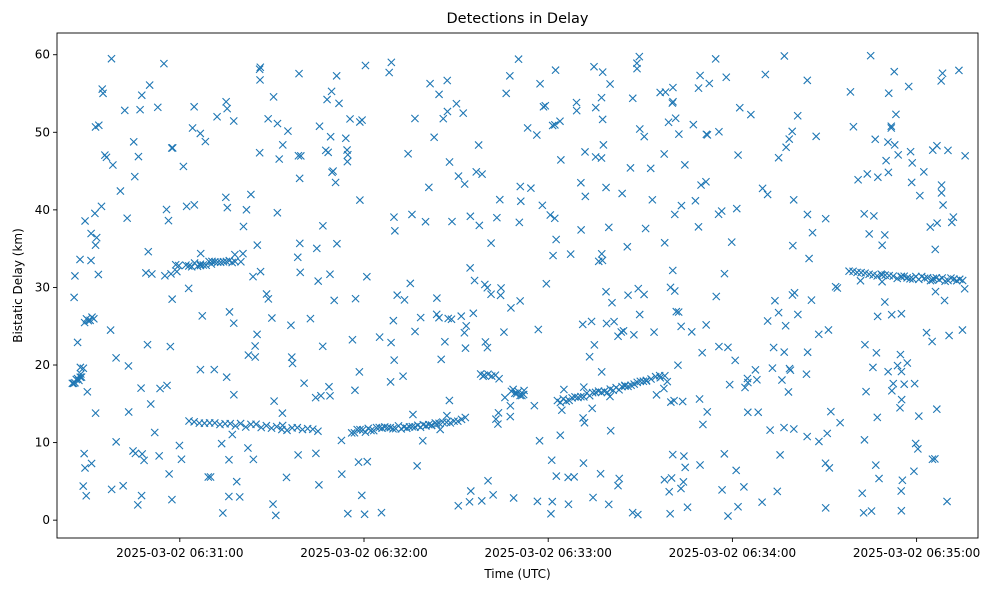  Describe the element at coordinates (18, 285) in the screenshot. I see `y-axis-label: Bistatic Delay (km)` at that location.